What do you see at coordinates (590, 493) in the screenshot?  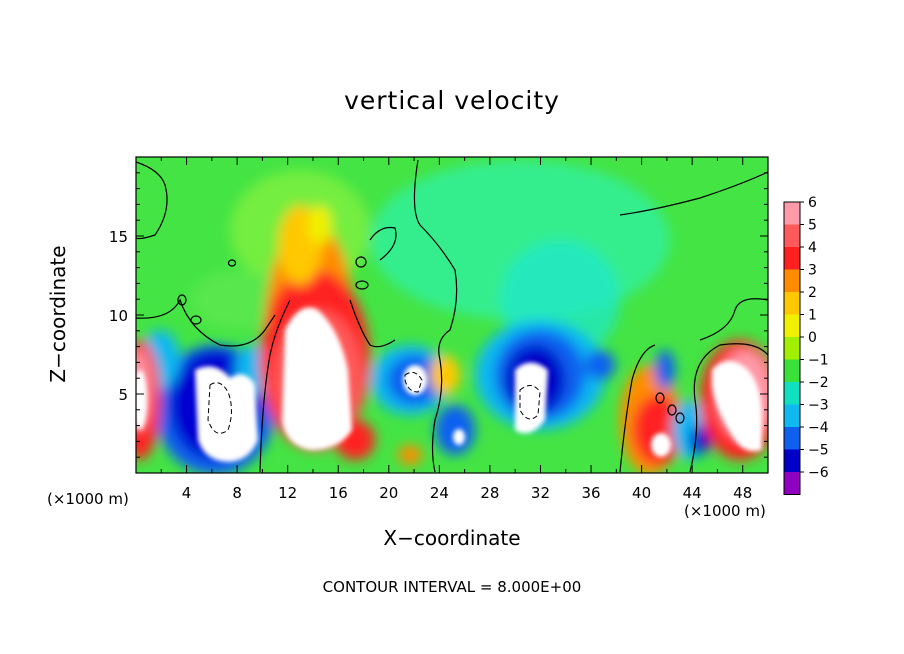 I see `x-tick-label: 36` at bounding box center [590, 493].